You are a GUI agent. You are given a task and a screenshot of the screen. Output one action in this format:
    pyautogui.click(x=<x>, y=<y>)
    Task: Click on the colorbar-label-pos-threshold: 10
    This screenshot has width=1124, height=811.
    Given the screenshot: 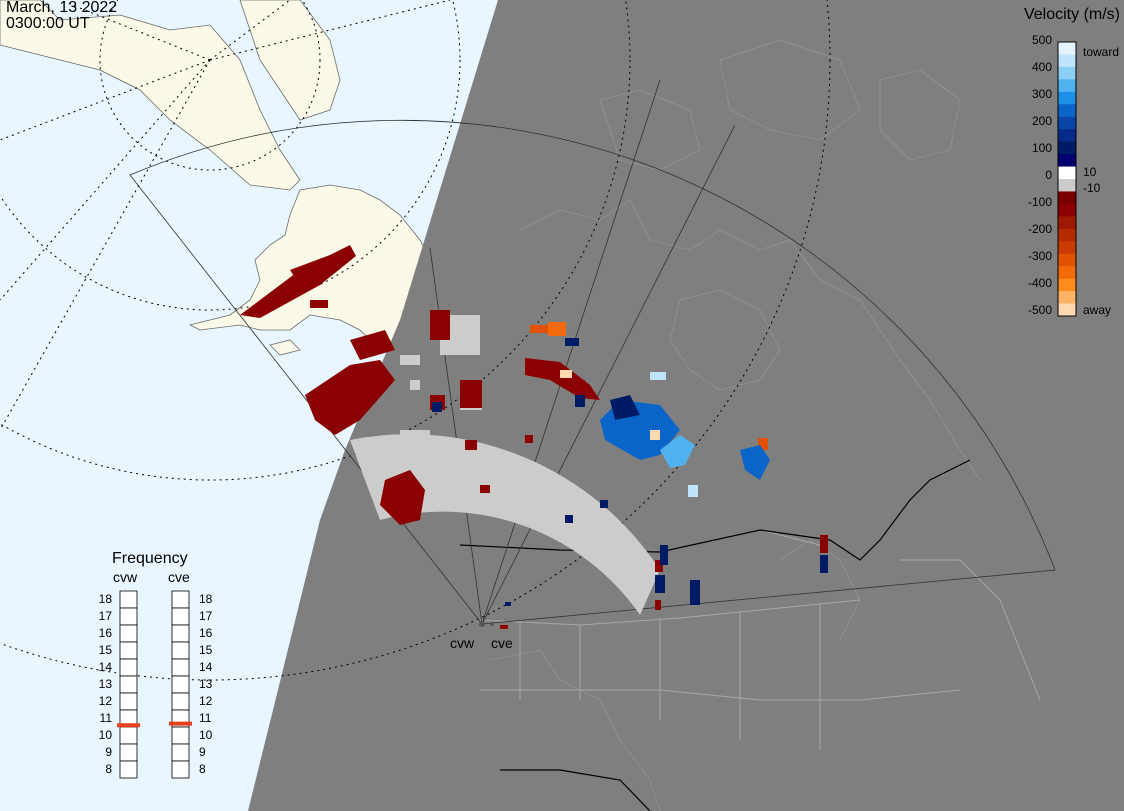 What is the action you would take?
    pyautogui.click(x=1090, y=172)
    